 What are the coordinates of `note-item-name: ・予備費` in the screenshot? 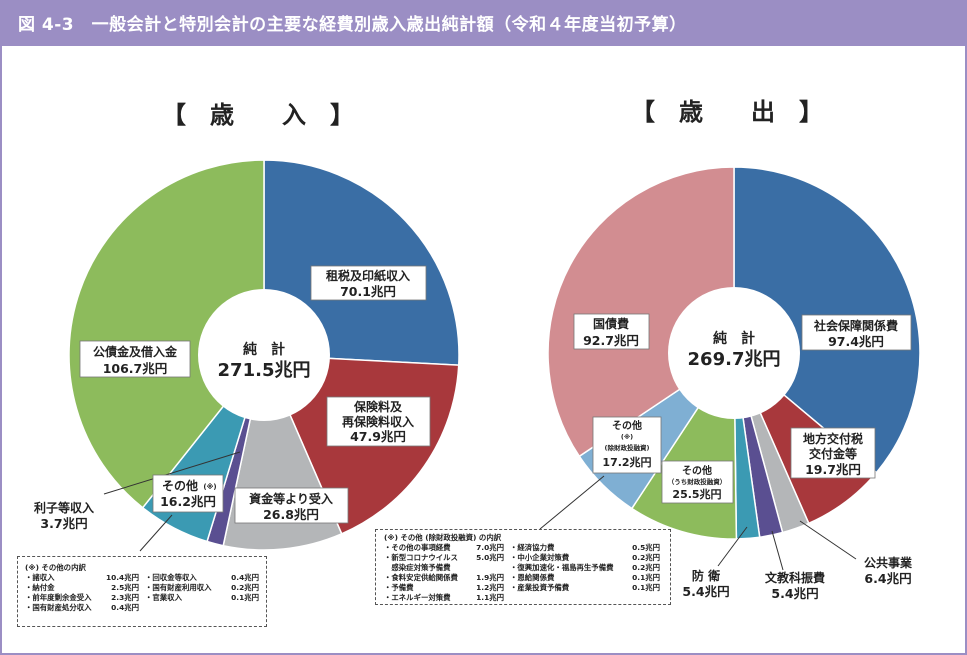 It's located at (399, 587).